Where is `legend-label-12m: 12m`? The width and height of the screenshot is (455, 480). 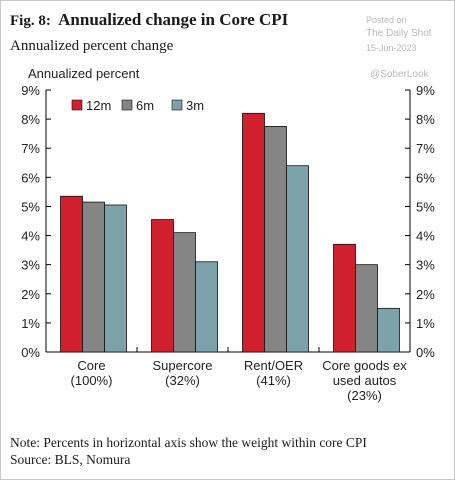
legend-label-12m: 12m is located at coordinates (98, 105).